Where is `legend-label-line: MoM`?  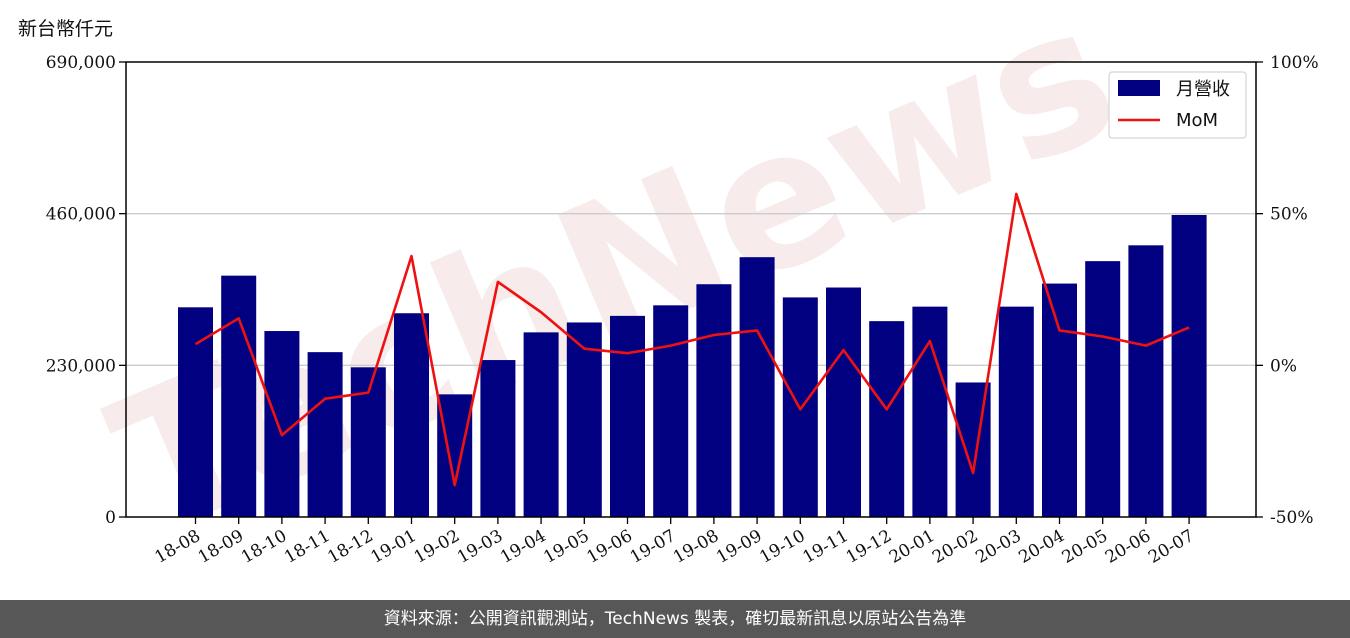 legend-label-line: MoM is located at coordinates (1197, 120).